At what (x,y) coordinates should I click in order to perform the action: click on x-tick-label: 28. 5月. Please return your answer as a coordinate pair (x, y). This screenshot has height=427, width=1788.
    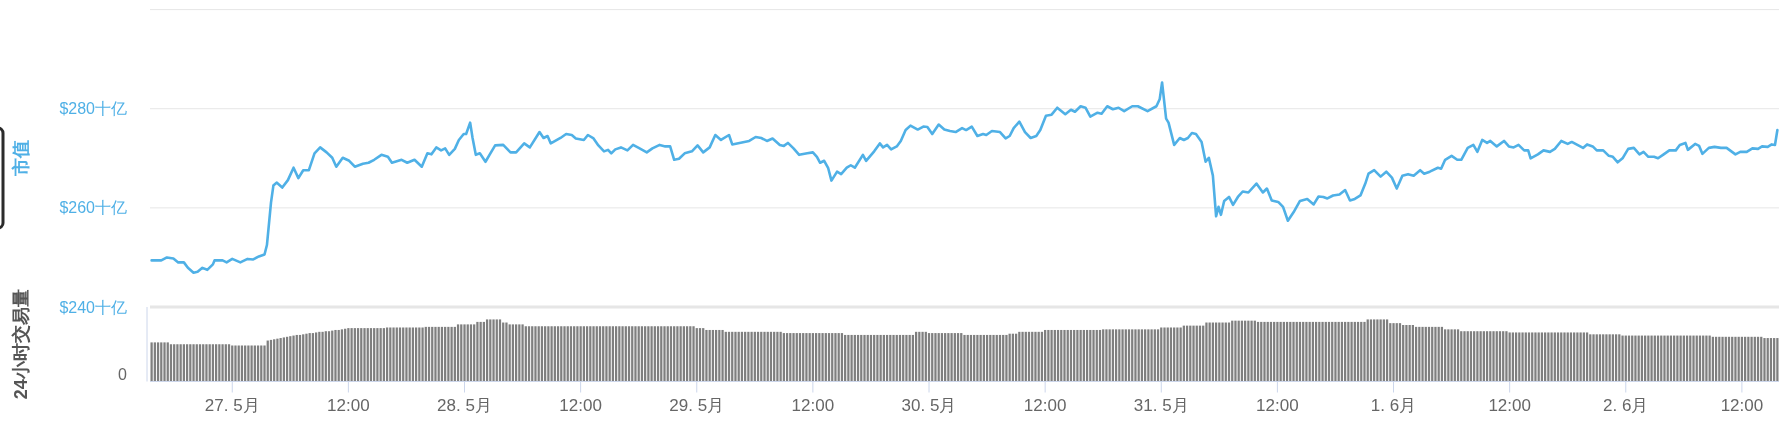
    Looking at the image, I should click on (464, 405).